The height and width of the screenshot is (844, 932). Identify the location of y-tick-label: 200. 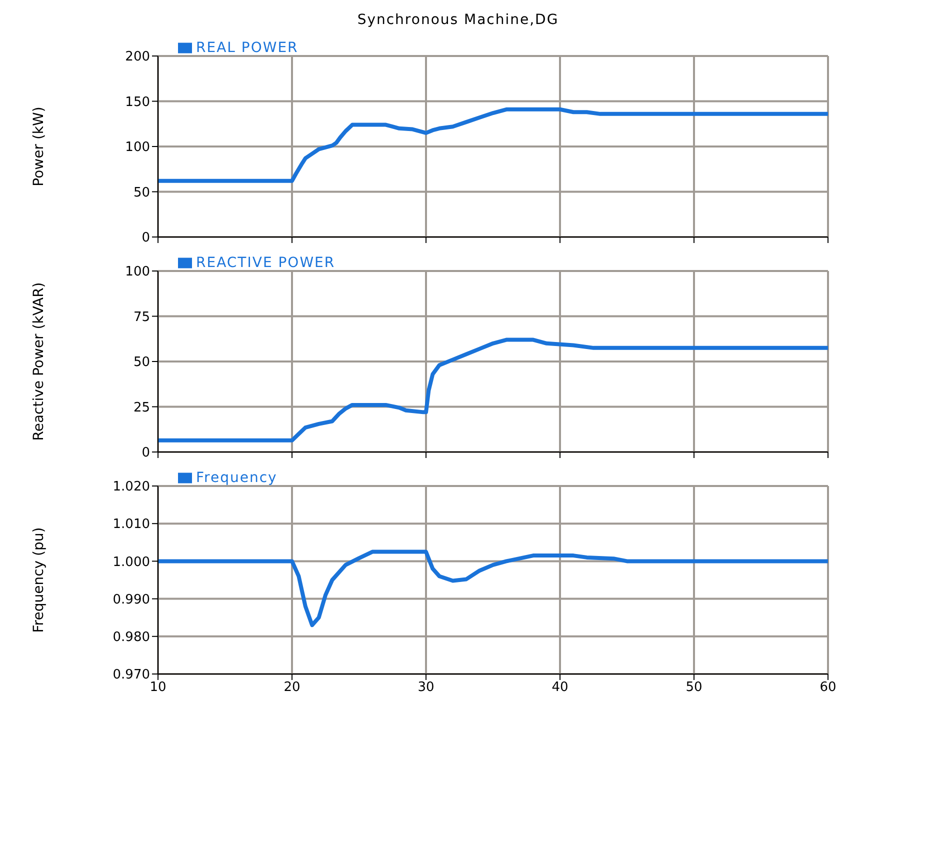
(137, 57).